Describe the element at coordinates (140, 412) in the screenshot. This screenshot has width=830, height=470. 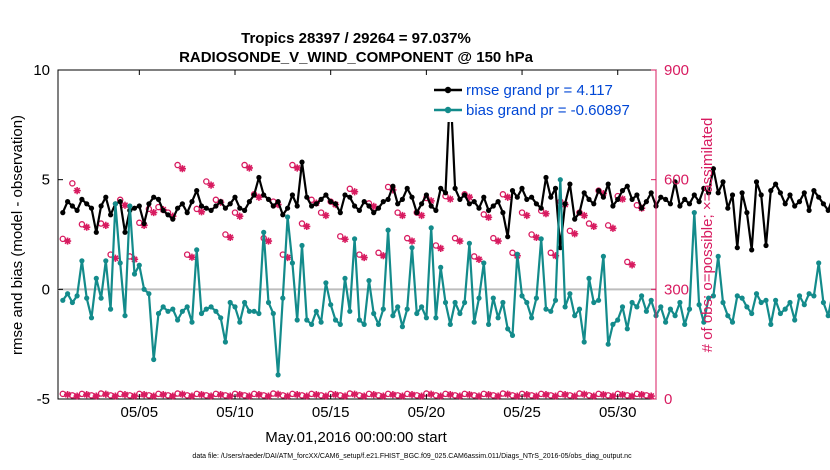
I see `x-tick-label: 05/05` at that location.